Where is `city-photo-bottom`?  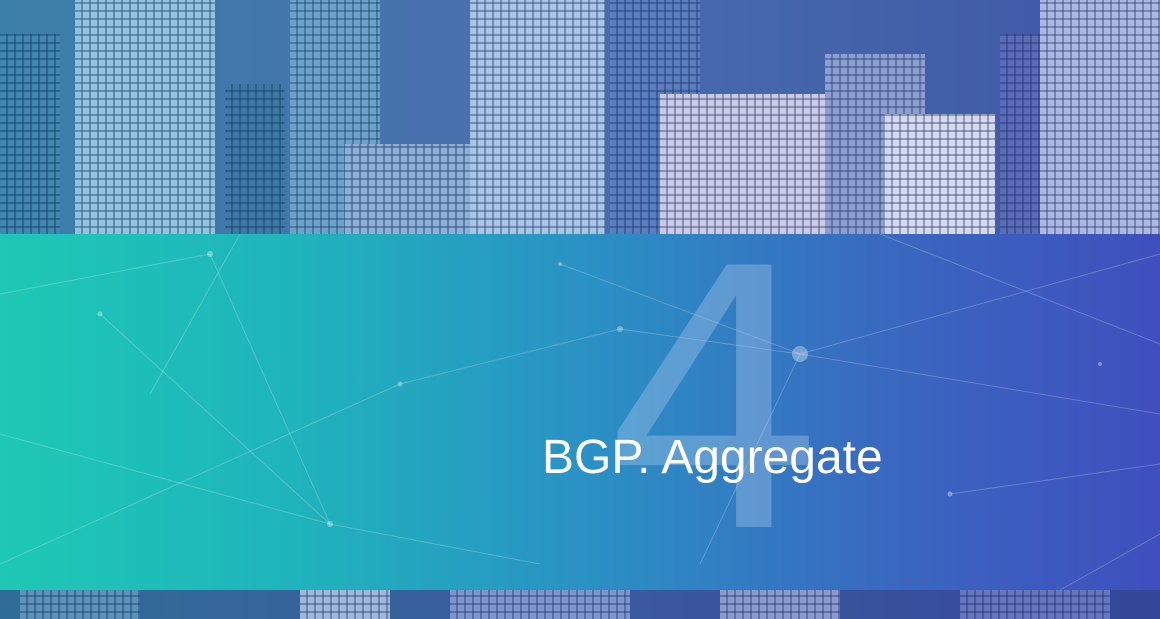 city-photo-bottom is located at coordinates (580, 604).